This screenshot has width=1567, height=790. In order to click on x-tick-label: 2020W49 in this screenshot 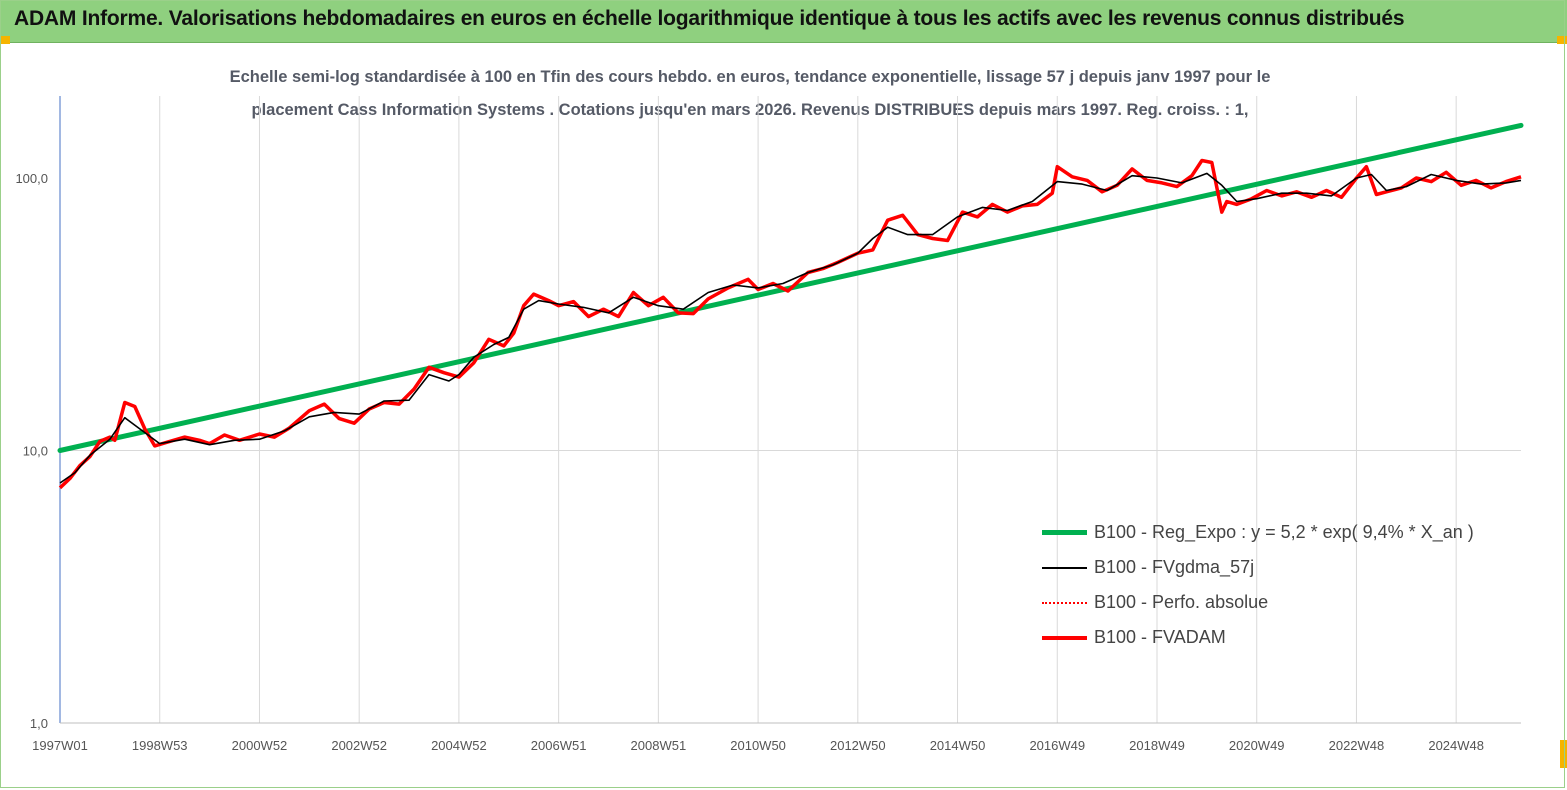, I will do `click(1257, 745)`.